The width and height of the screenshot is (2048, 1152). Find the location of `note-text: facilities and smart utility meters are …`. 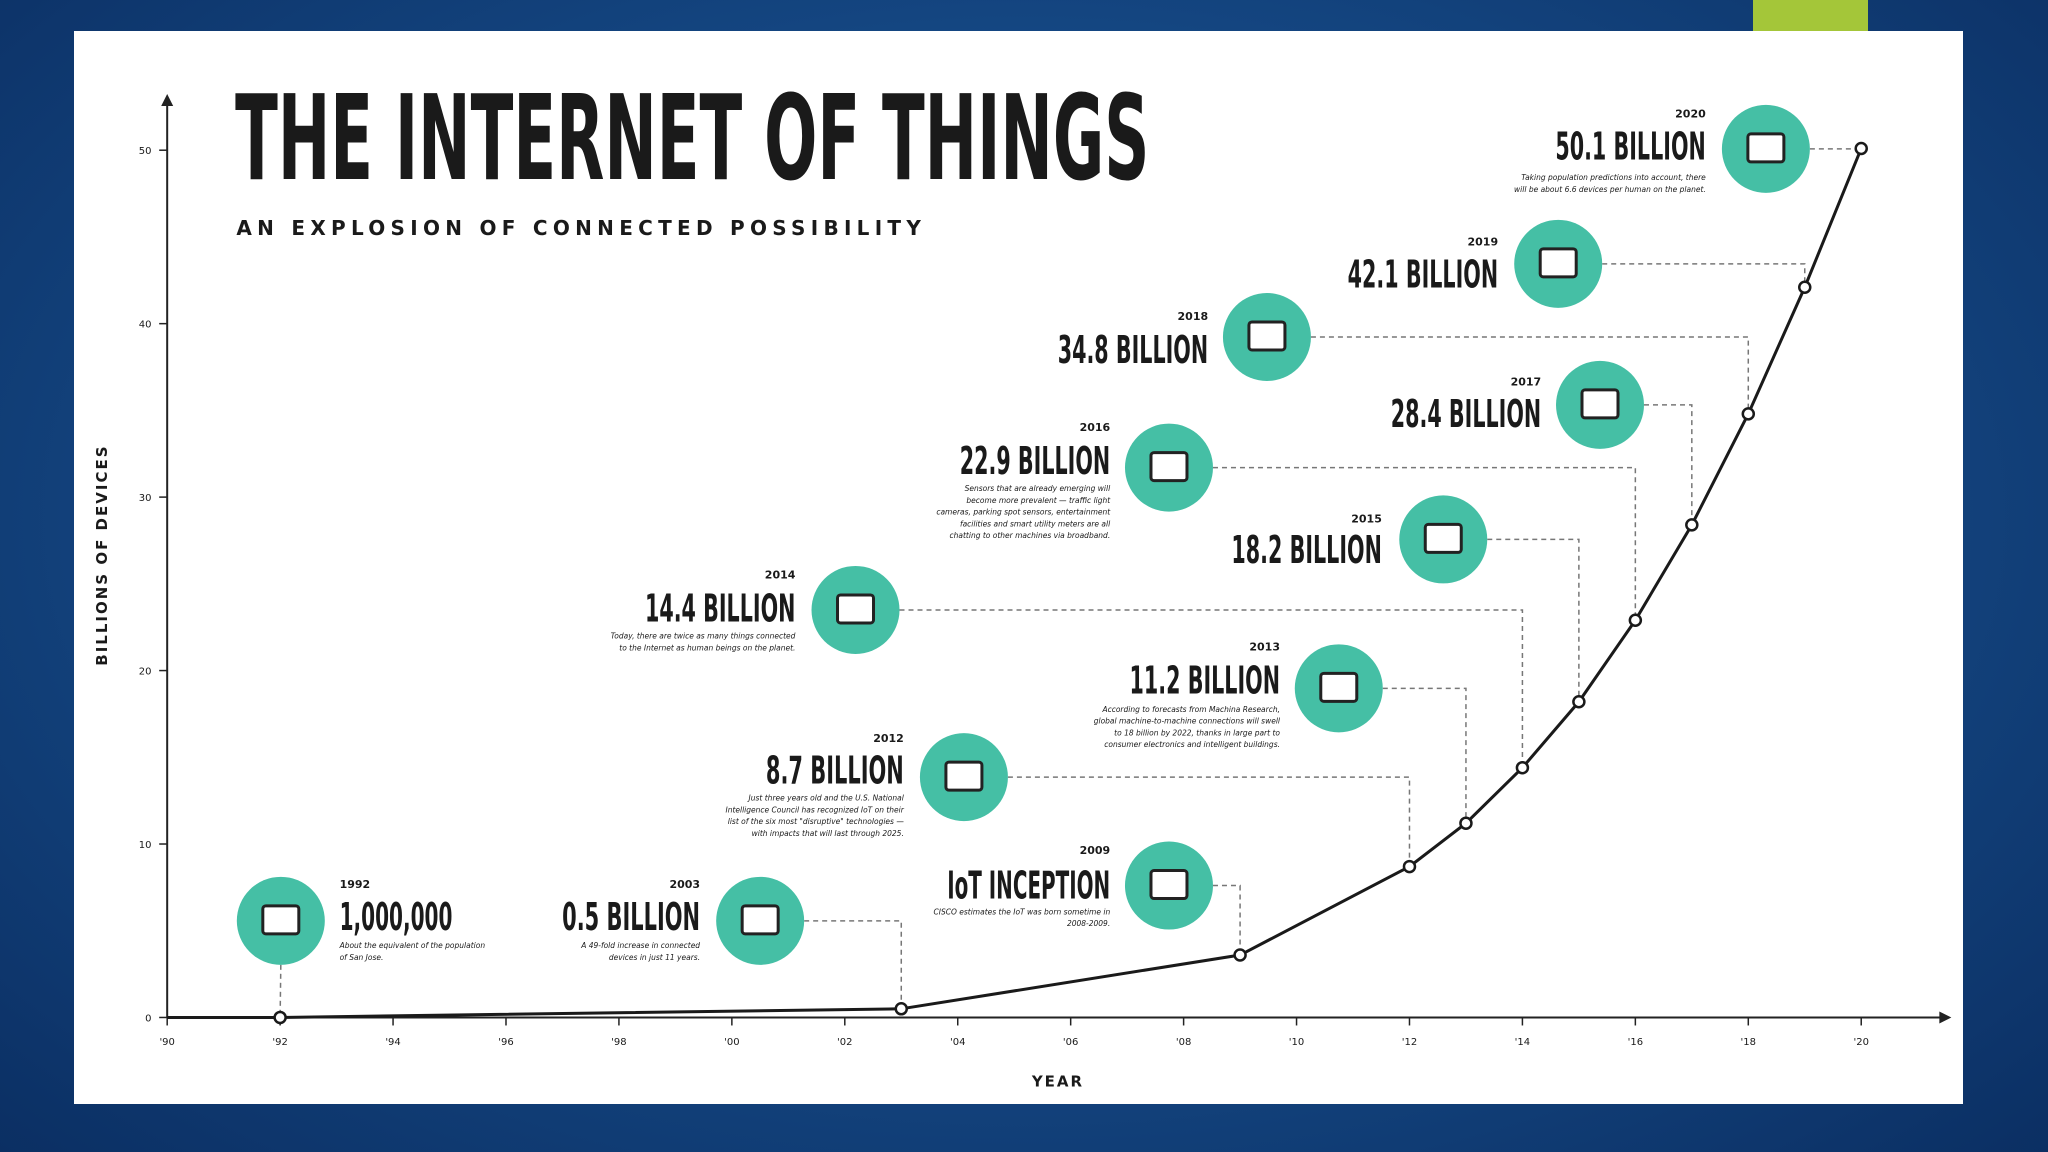

note-text: facilities and smart utility meters are … is located at coordinates (1035, 523).